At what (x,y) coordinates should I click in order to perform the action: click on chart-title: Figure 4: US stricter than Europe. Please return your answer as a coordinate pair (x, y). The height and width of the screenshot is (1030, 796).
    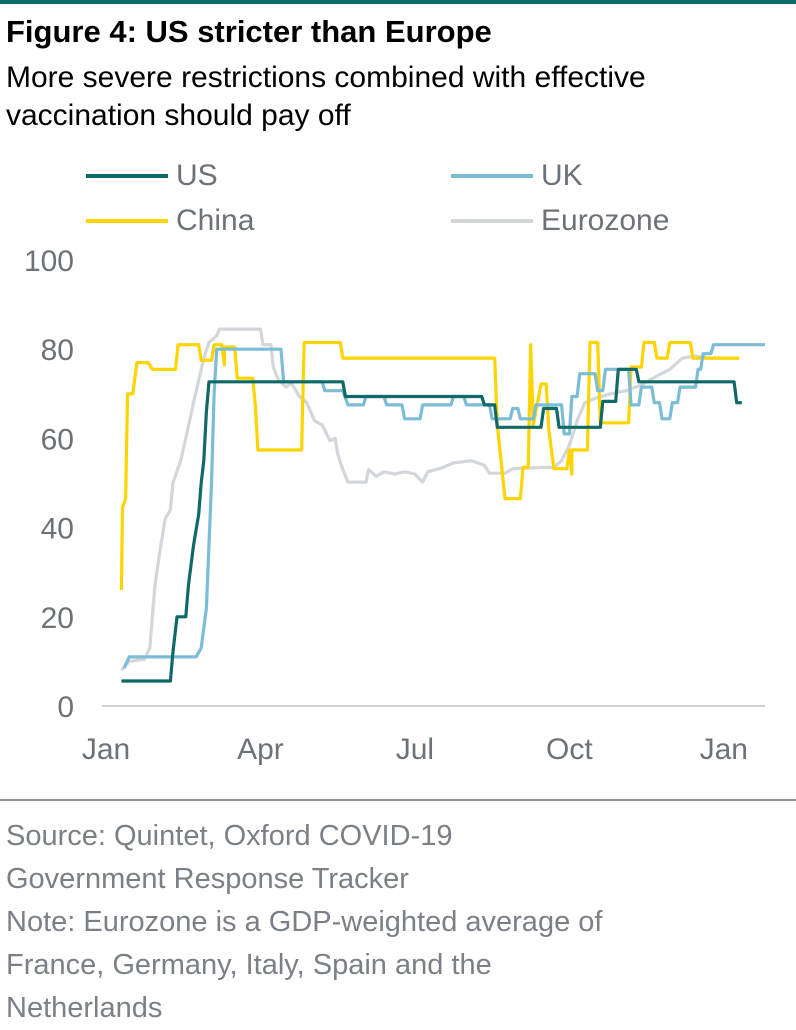
    Looking at the image, I should click on (249, 31).